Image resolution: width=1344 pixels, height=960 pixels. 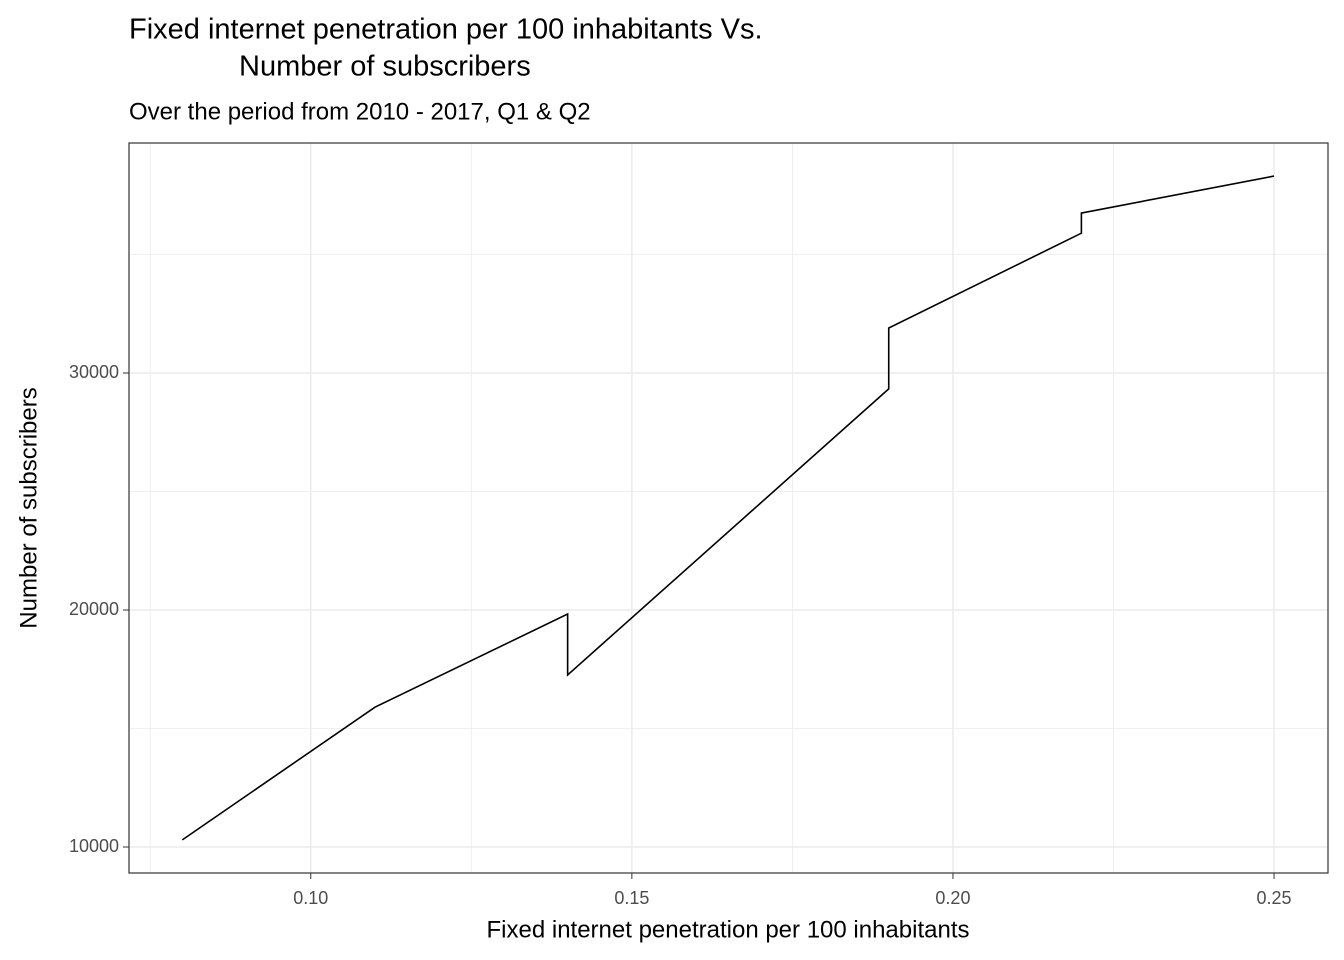 What do you see at coordinates (94, 609) in the screenshot?
I see `y-tick-label: 20000` at bounding box center [94, 609].